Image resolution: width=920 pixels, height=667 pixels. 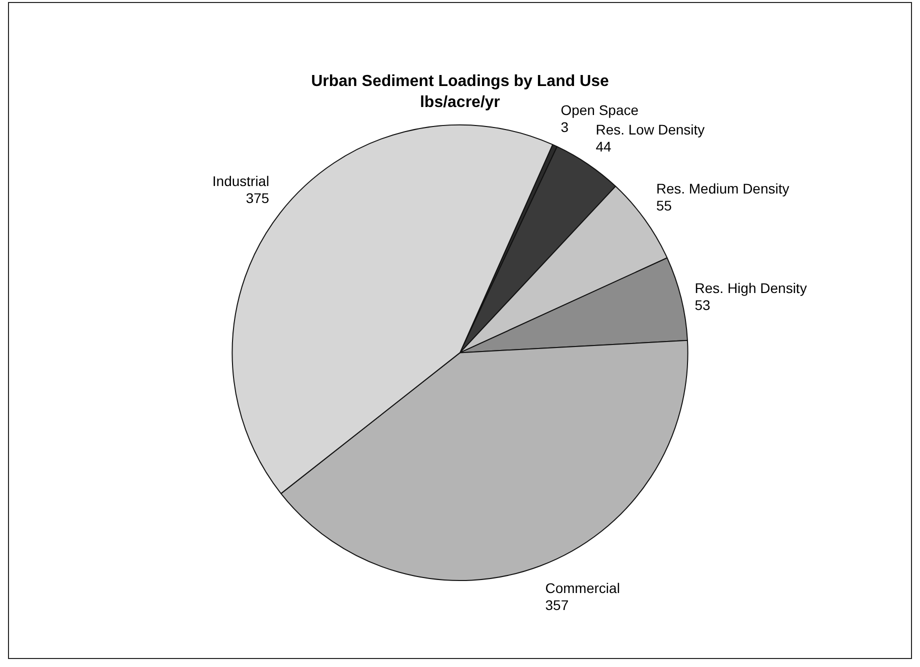 What do you see at coordinates (604, 146) in the screenshot?
I see `data-label: 44` at bounding box center [604, 146].